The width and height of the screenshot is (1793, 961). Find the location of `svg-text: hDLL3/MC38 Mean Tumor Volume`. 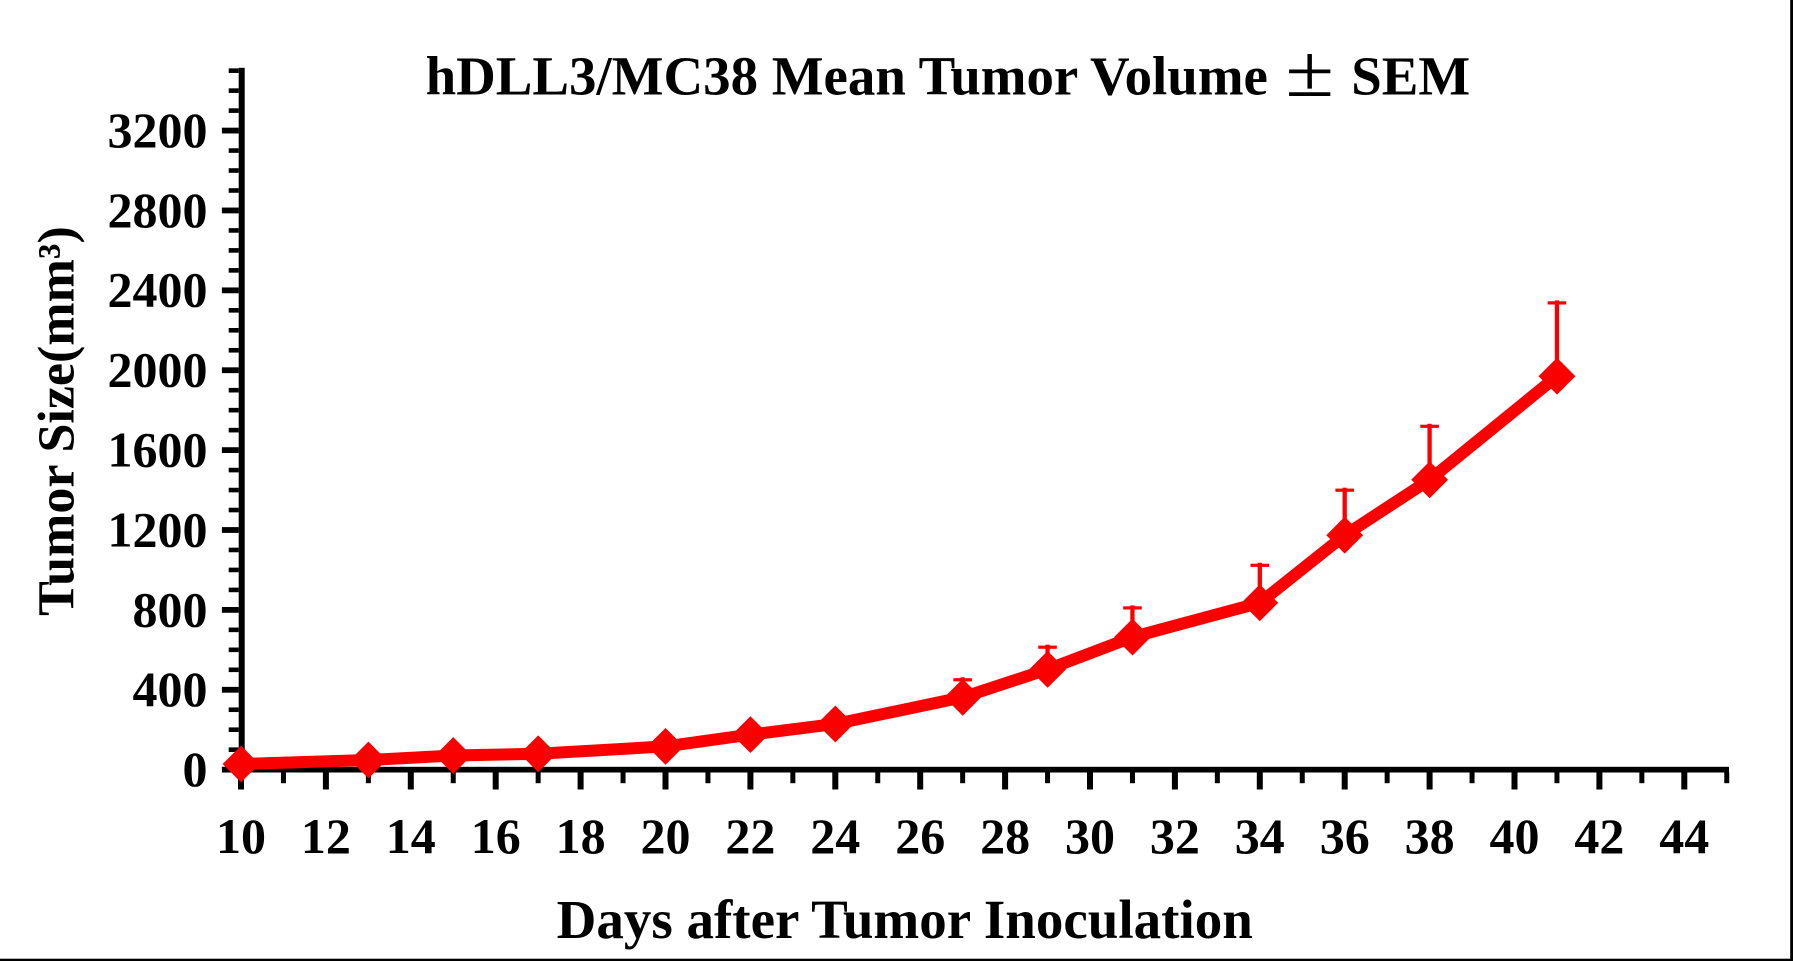

svg-text: hDLL3/MC38 Mean Tumor Volume is located at coordinates (847, 76).